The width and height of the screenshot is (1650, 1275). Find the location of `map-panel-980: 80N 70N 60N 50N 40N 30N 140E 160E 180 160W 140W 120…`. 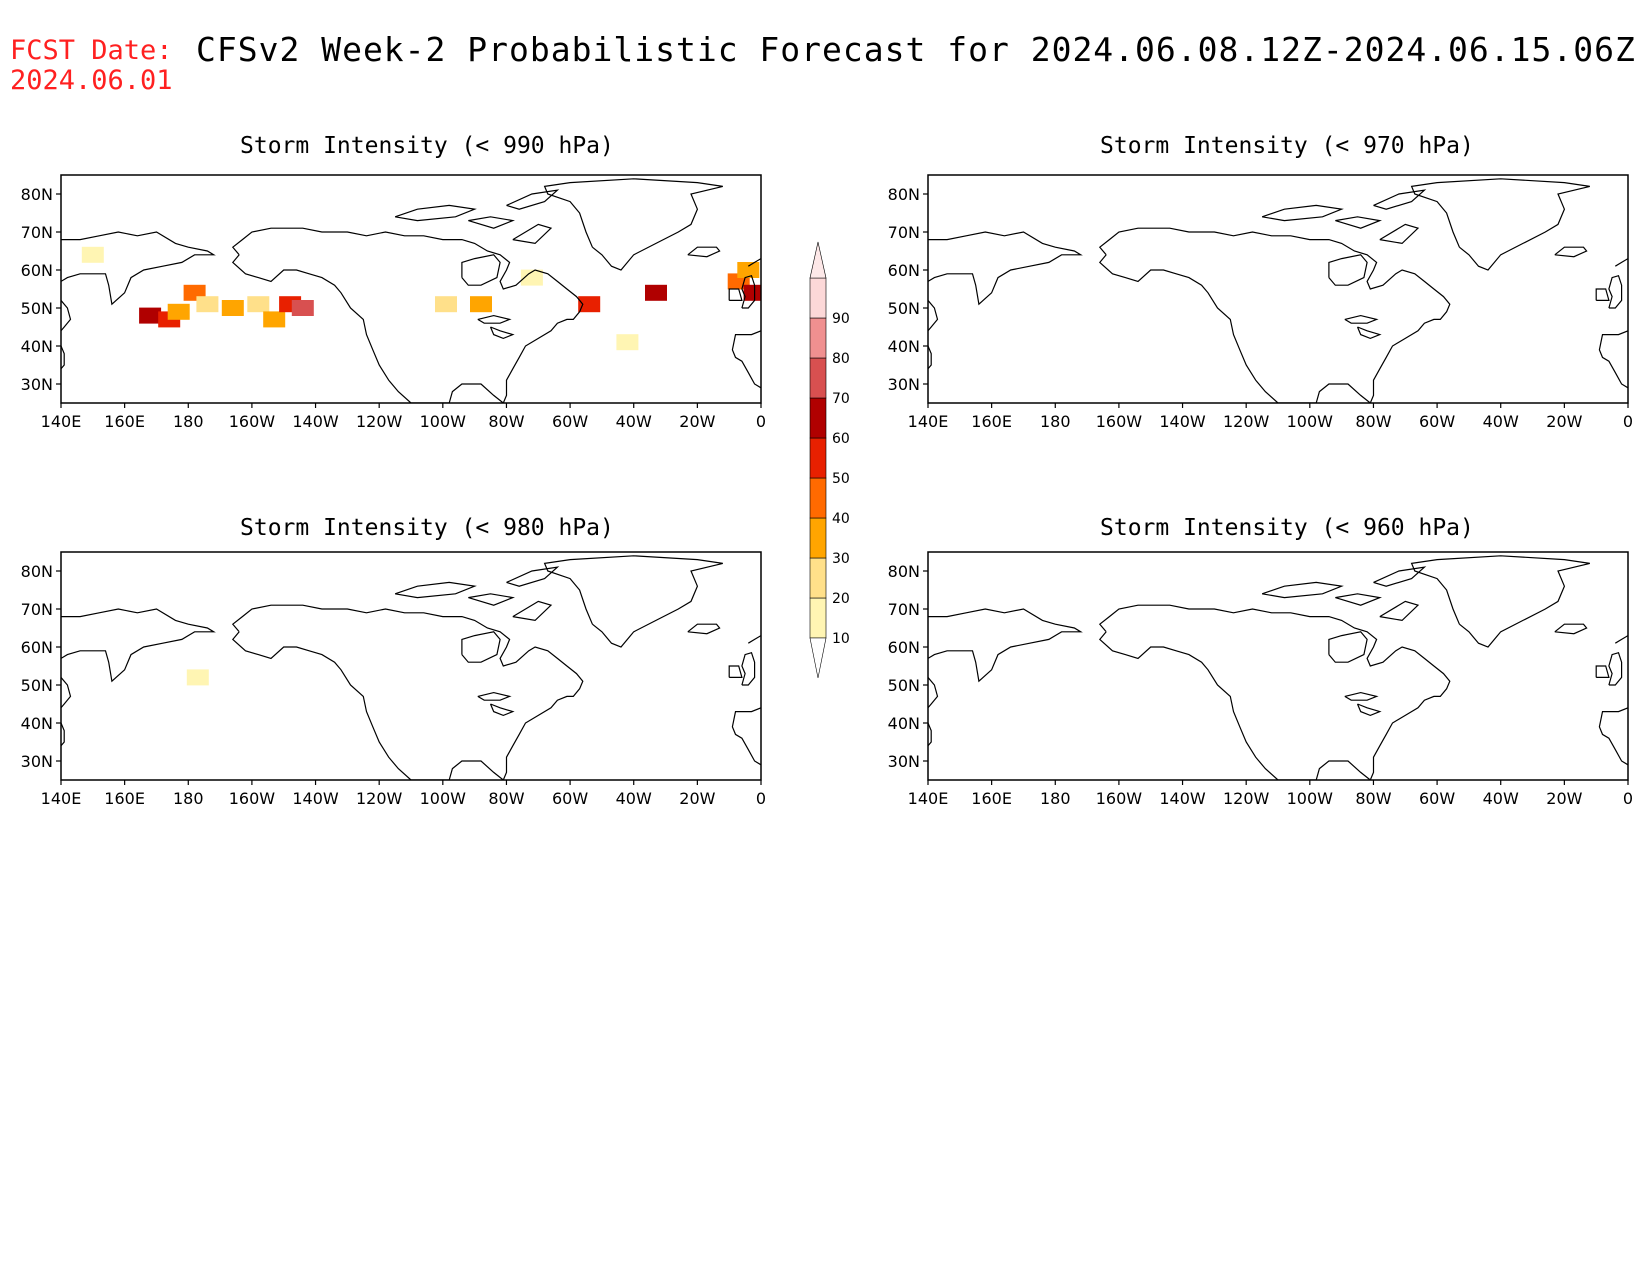

map-panel-980: 80N 70N 60N 50N 40N 30N 140E 160E 180 160W 140W 120… is located at coordinates (393, 679).